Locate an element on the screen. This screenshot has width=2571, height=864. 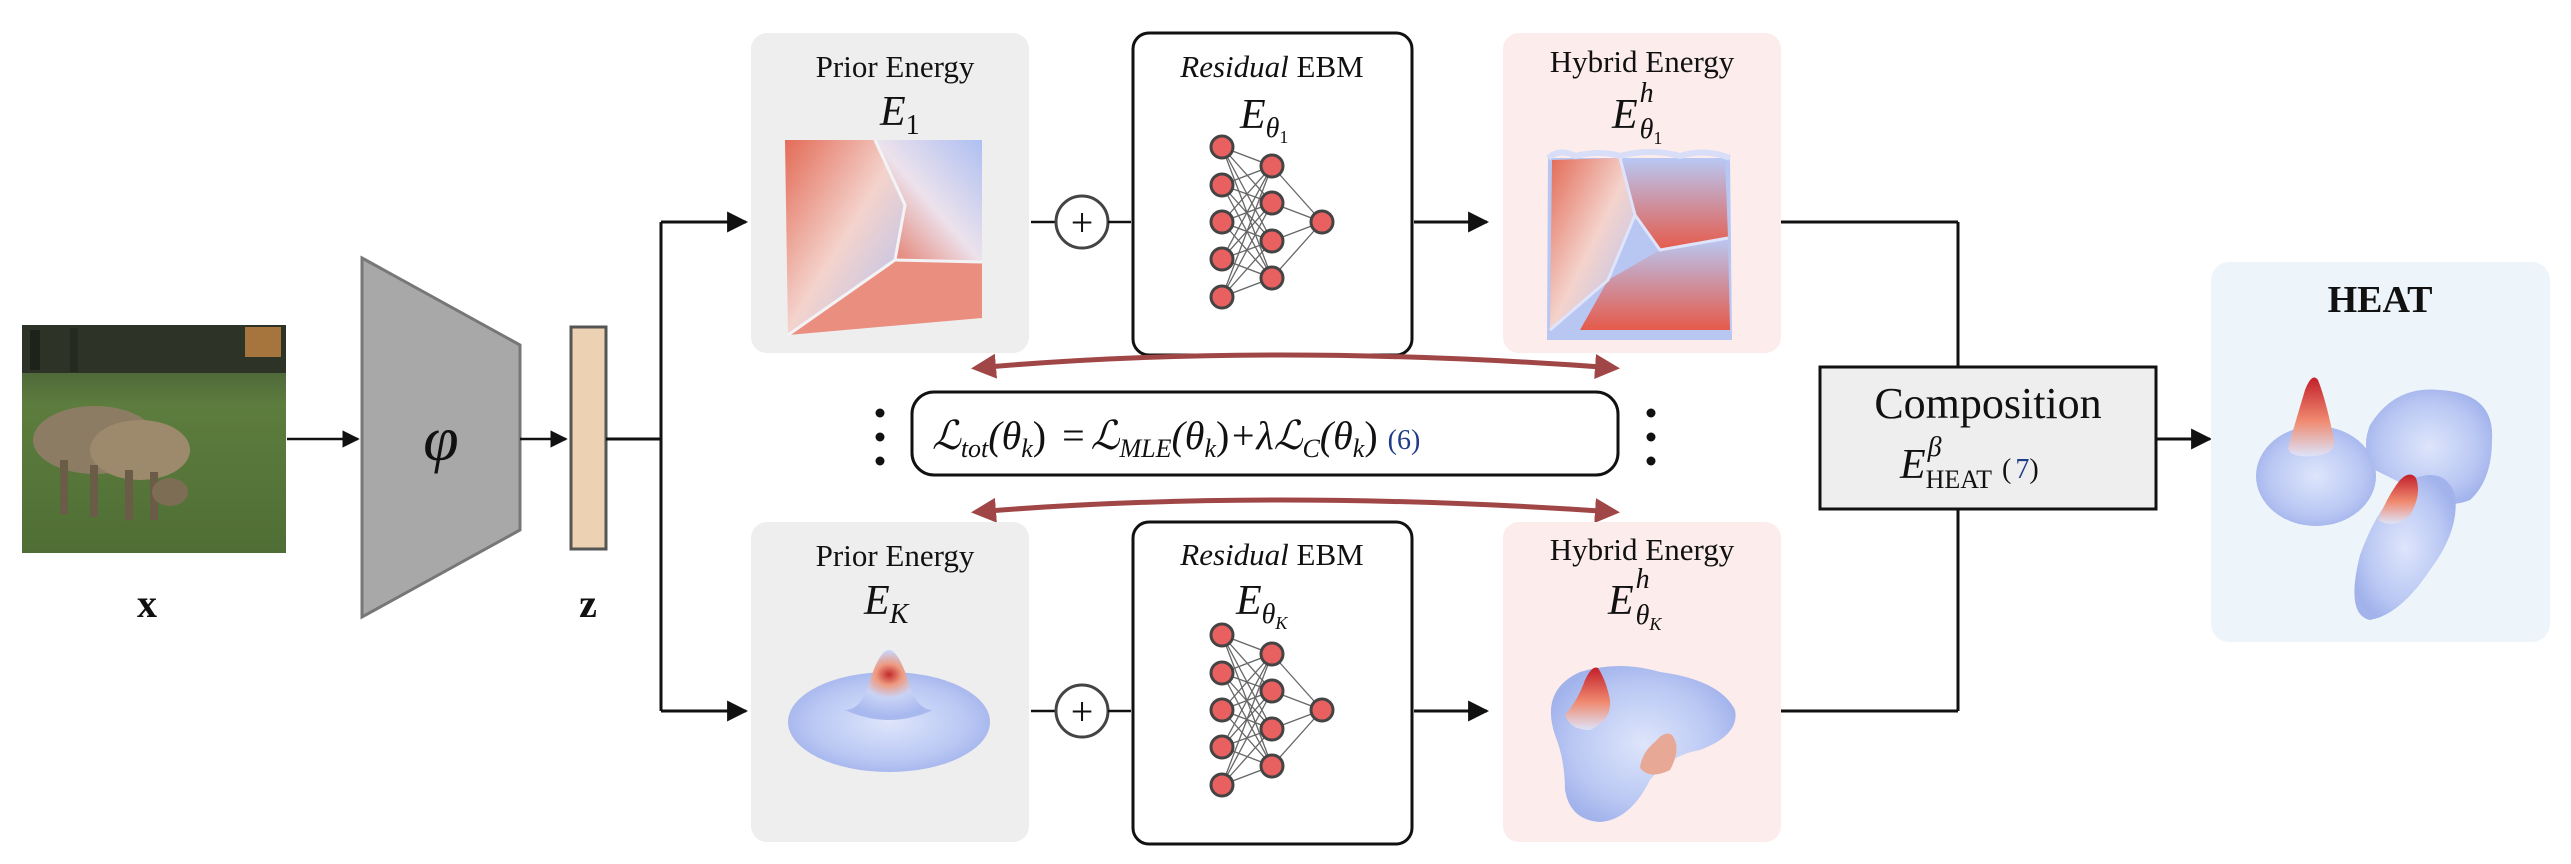
top-residual-symbol: Eθ1 is located at coordinates (1263, 119).